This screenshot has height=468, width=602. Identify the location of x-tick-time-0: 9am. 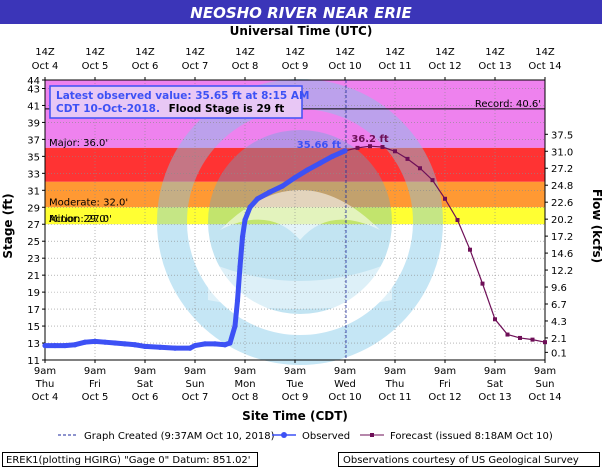
(45, 371).